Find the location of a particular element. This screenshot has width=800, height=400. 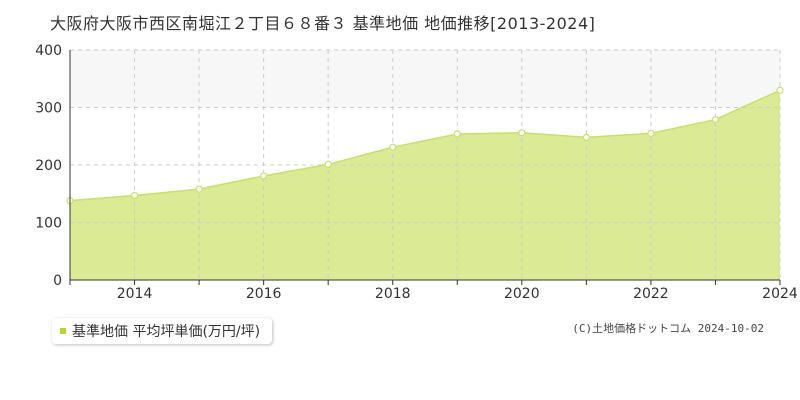

y-tick-label: 200 is located at coordinates (48, 166).